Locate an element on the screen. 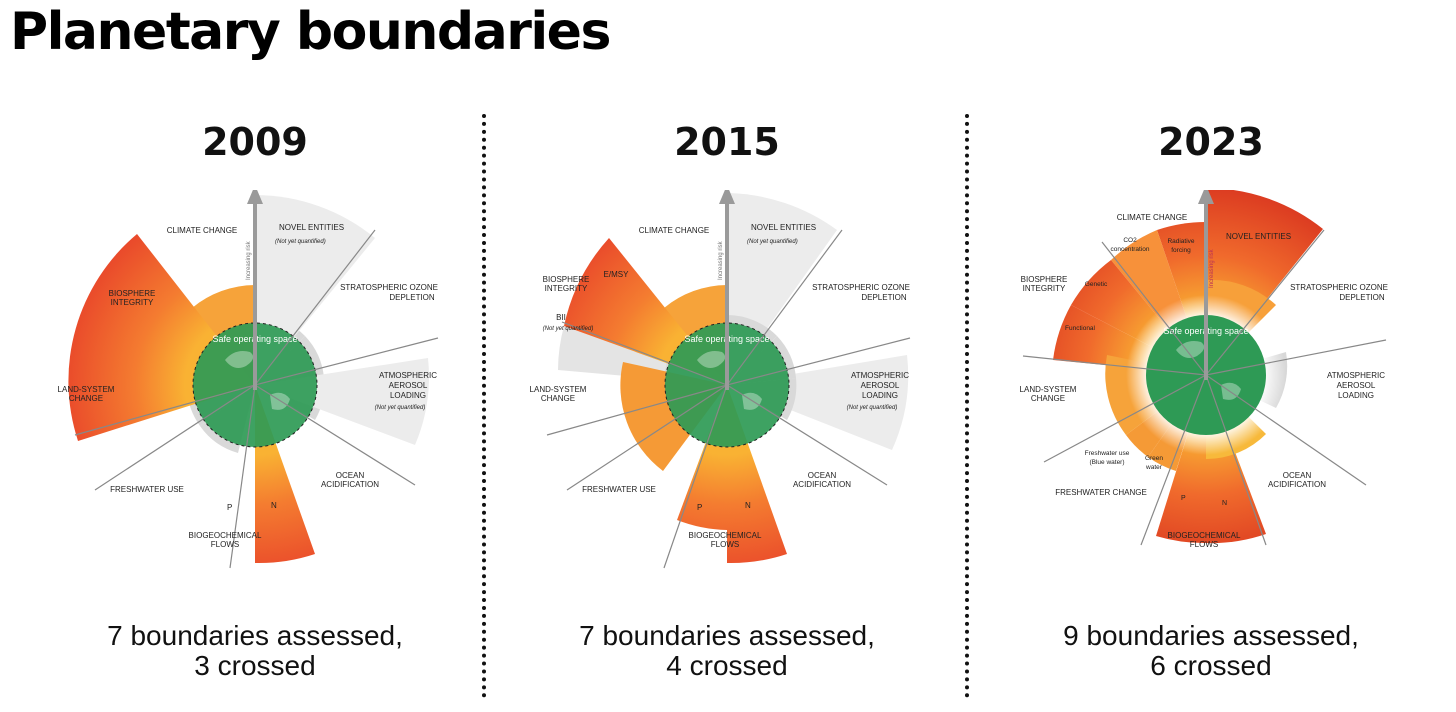 Image resolution: width=1456 pixels, height=712 pixels. summary-line-2: 3 crossed is located at coordinates (255, 665).